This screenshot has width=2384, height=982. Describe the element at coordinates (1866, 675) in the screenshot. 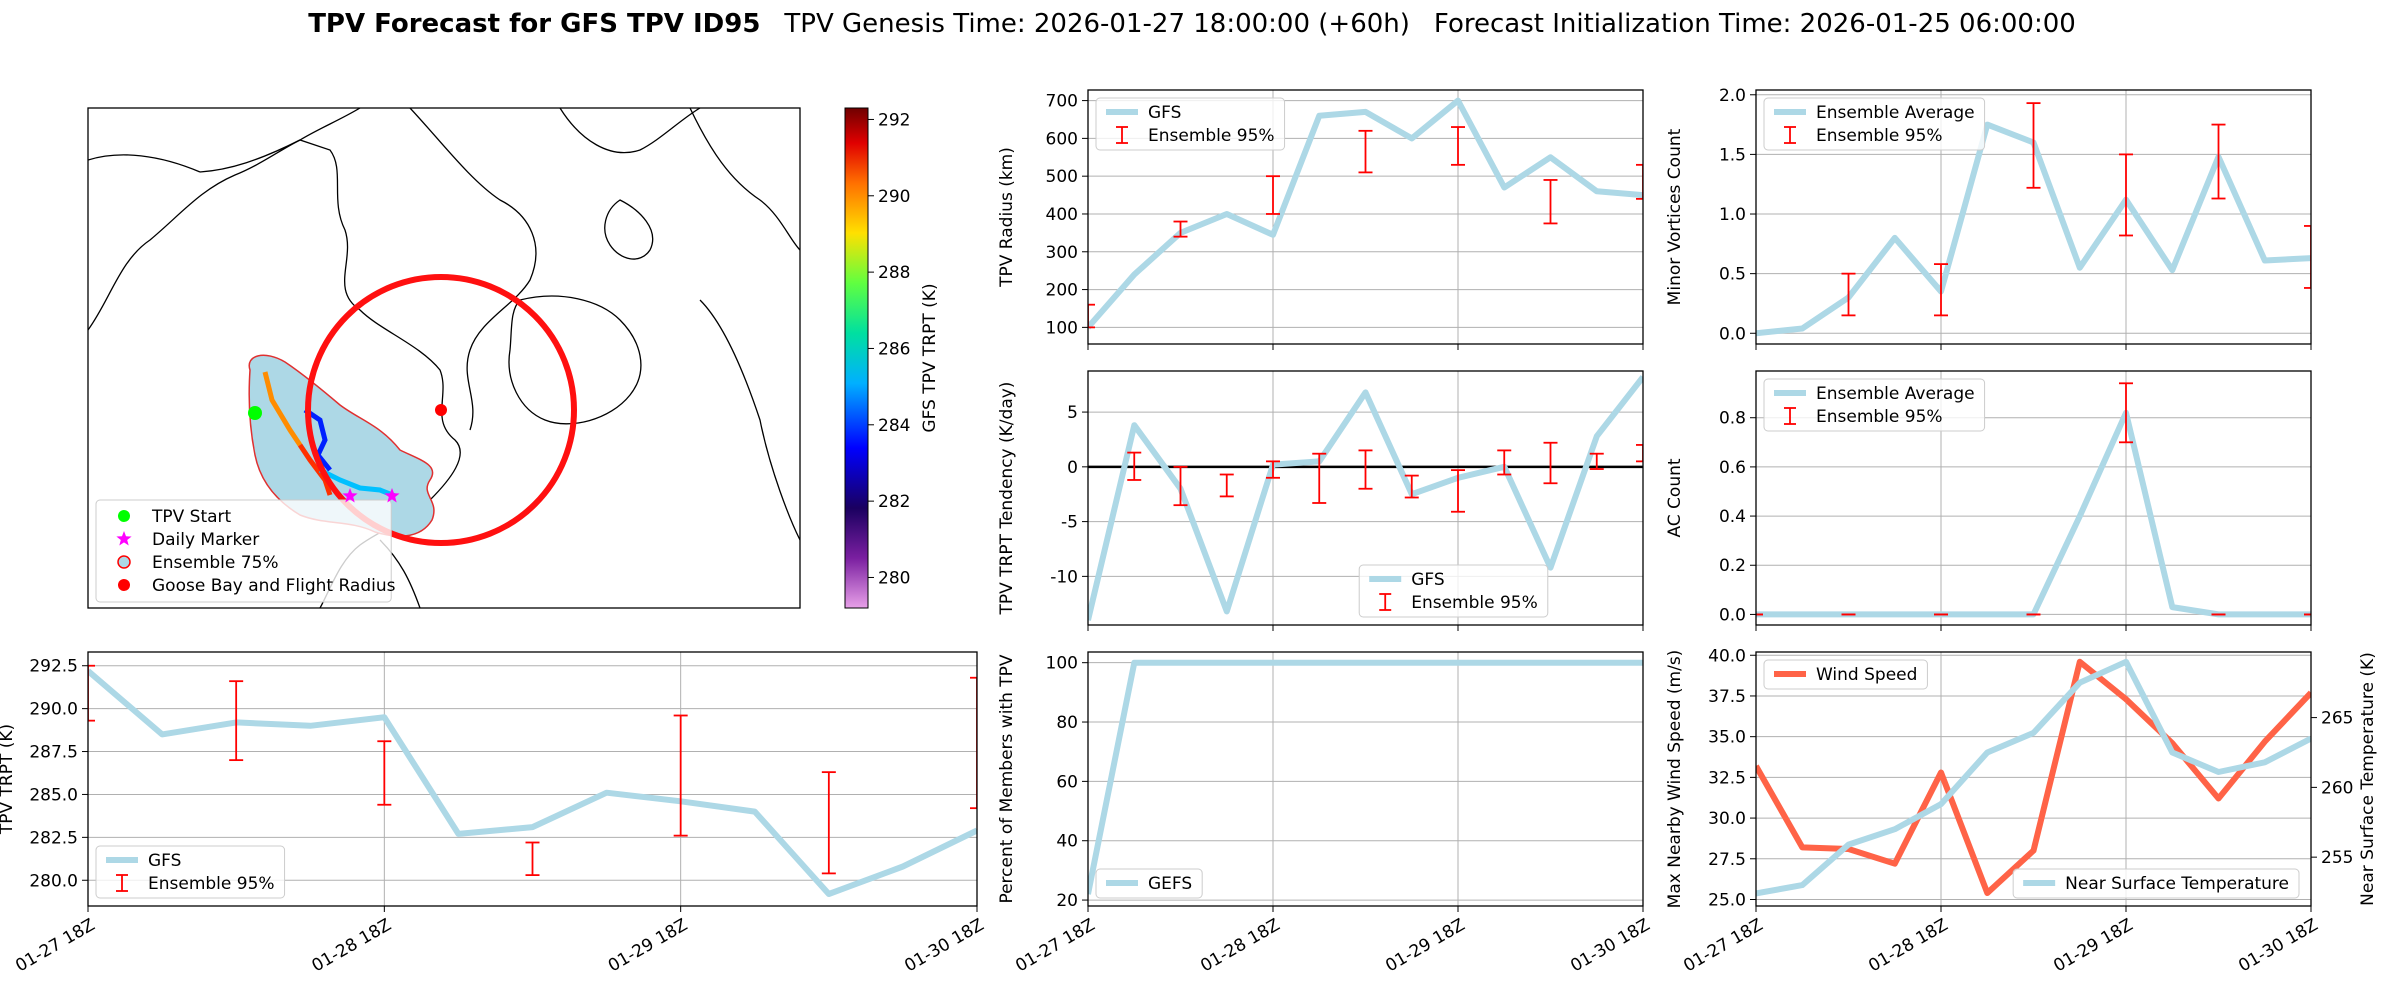

I see `legend-label: Wind Speed` at that location.